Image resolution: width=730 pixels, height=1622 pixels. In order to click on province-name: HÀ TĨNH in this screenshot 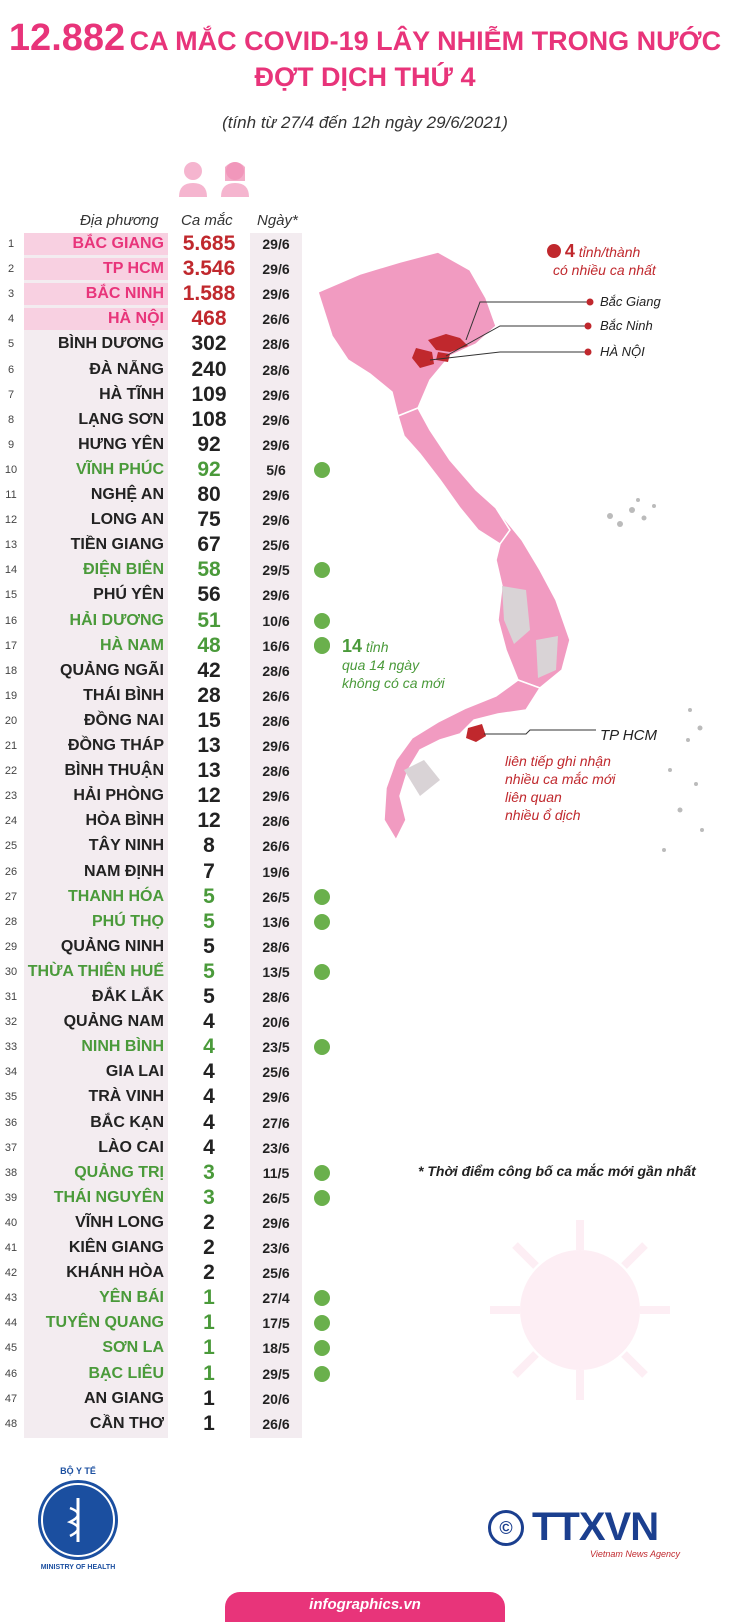, I will do `click(131, 394)`.